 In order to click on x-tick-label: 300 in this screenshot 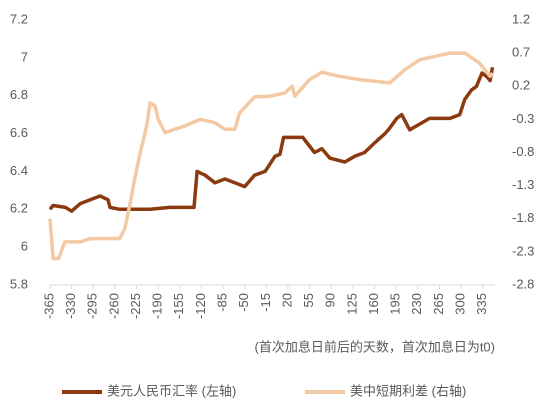, I will do `click(459, 304)`.